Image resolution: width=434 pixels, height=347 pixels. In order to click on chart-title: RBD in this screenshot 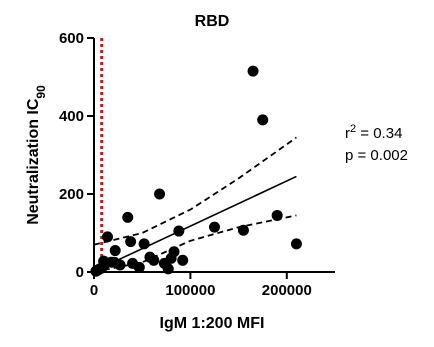, I will do `click(212, 21)`.